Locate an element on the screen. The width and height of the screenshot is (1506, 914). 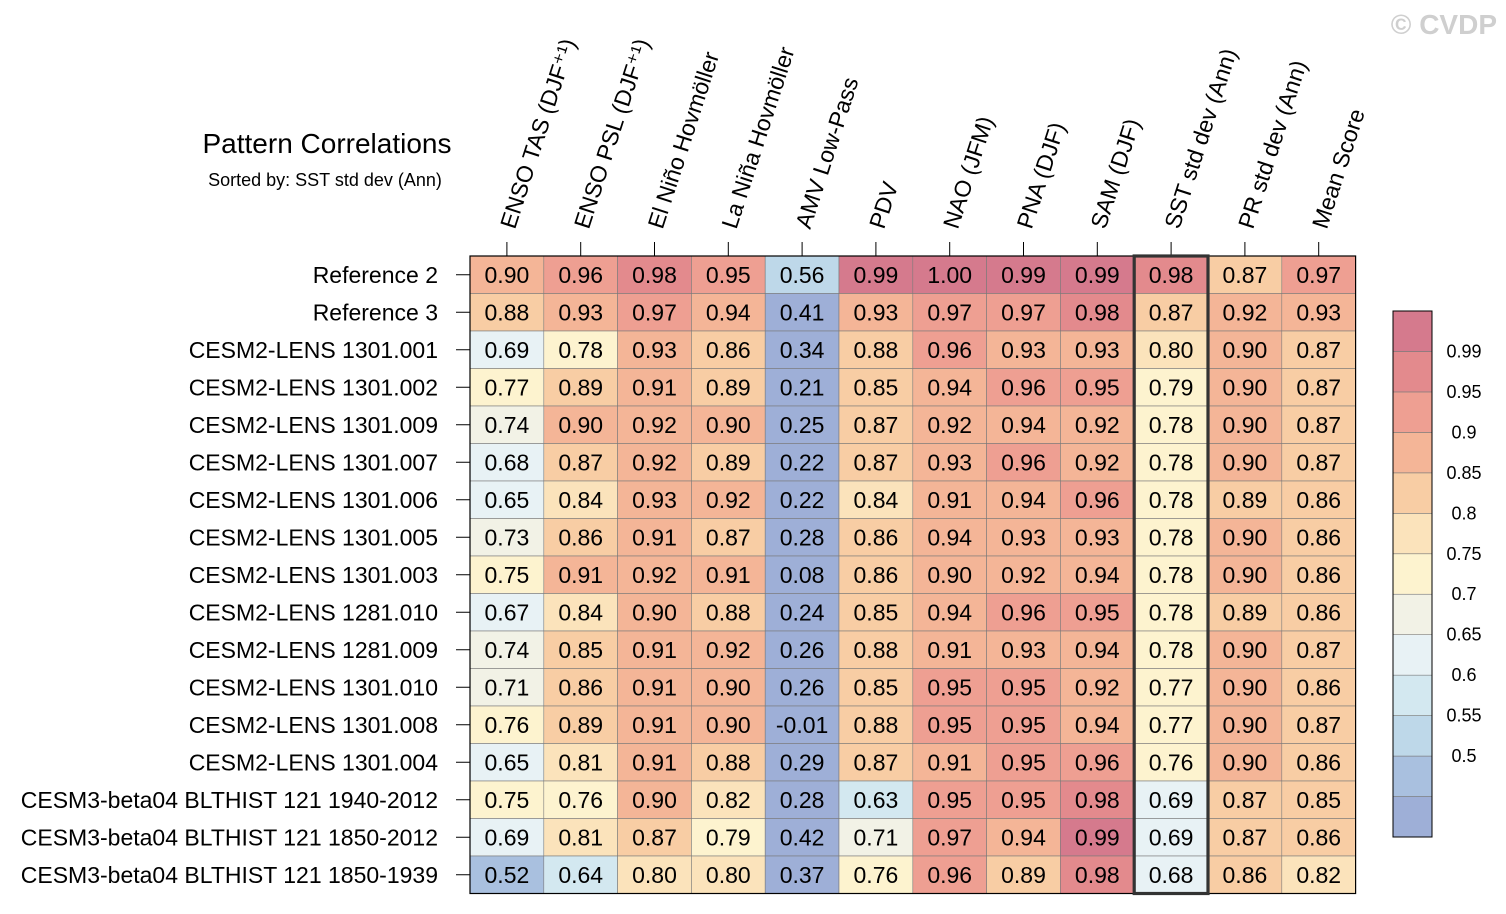
cell-value: 0.99 is located at coordinates (1097, 837).